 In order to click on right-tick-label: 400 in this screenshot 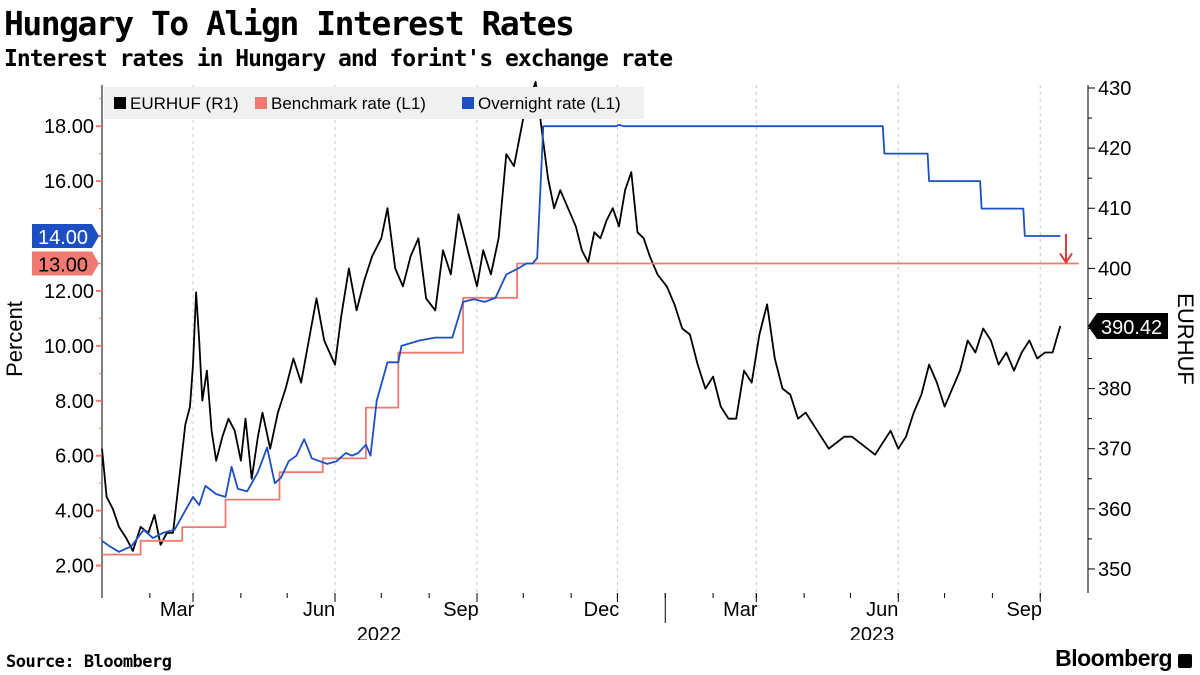, I will do `click(1114, 269)`.